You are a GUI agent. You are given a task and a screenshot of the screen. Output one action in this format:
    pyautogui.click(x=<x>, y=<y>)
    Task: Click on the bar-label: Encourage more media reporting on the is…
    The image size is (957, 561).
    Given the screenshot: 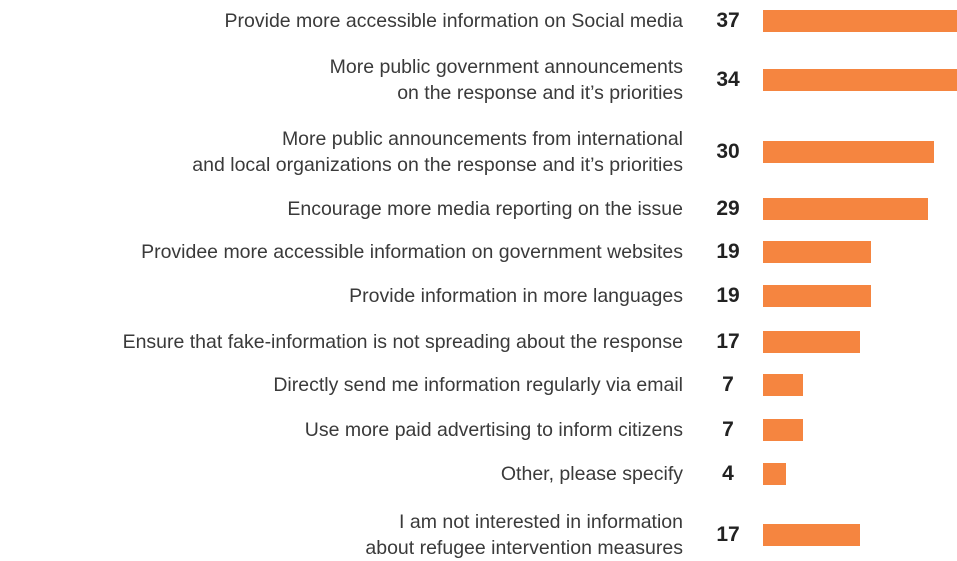 What is the action you would take?
    pyautogui.click(x=485, y=209)
    